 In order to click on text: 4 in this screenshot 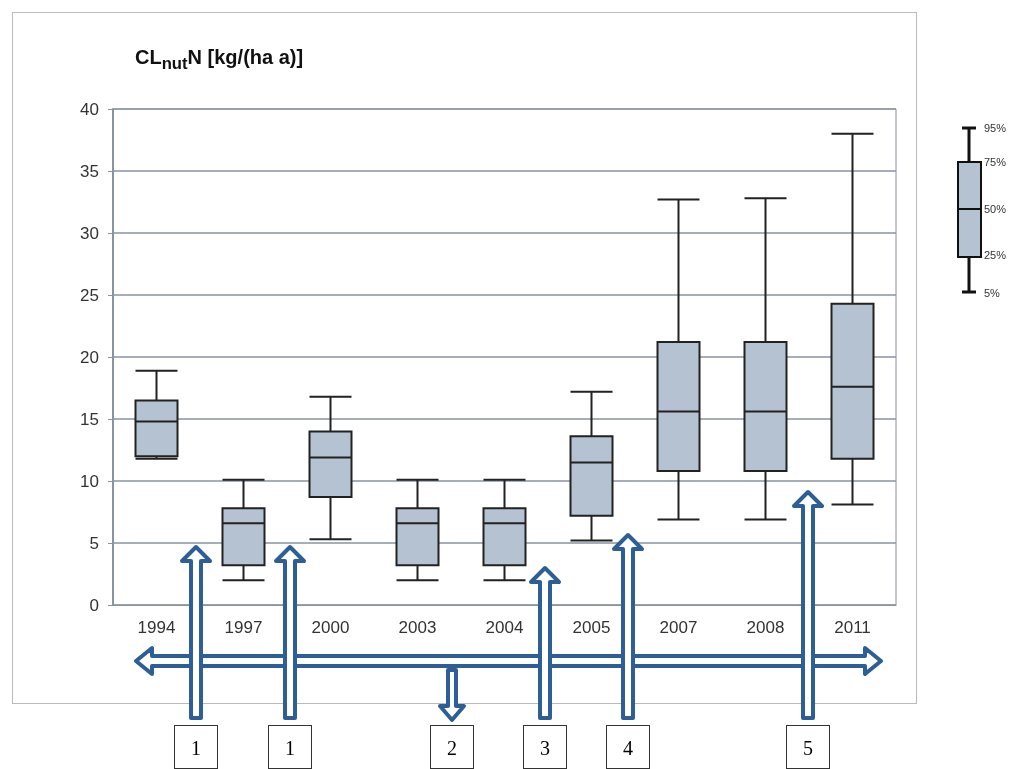, I will do `click(628, 747)`.